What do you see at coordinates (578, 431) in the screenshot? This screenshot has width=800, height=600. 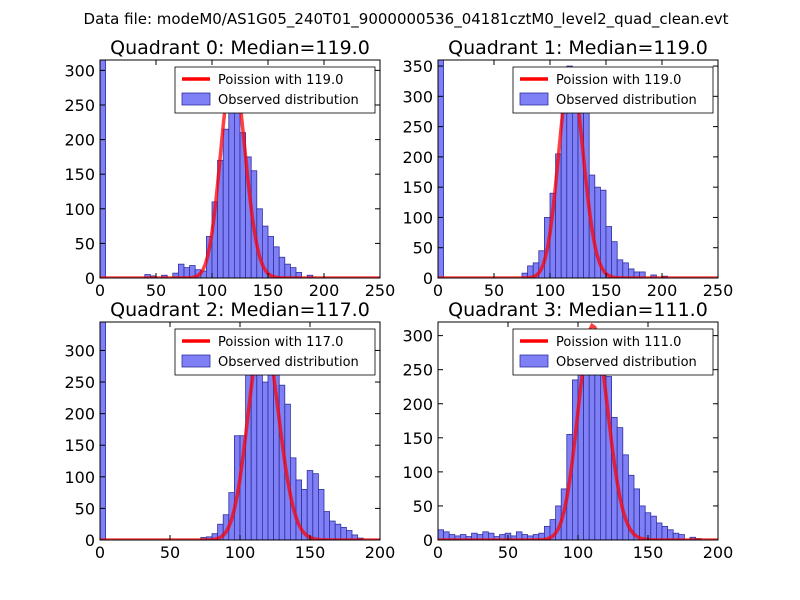 I see `poisson-curve` at bounding box center [578, 431].